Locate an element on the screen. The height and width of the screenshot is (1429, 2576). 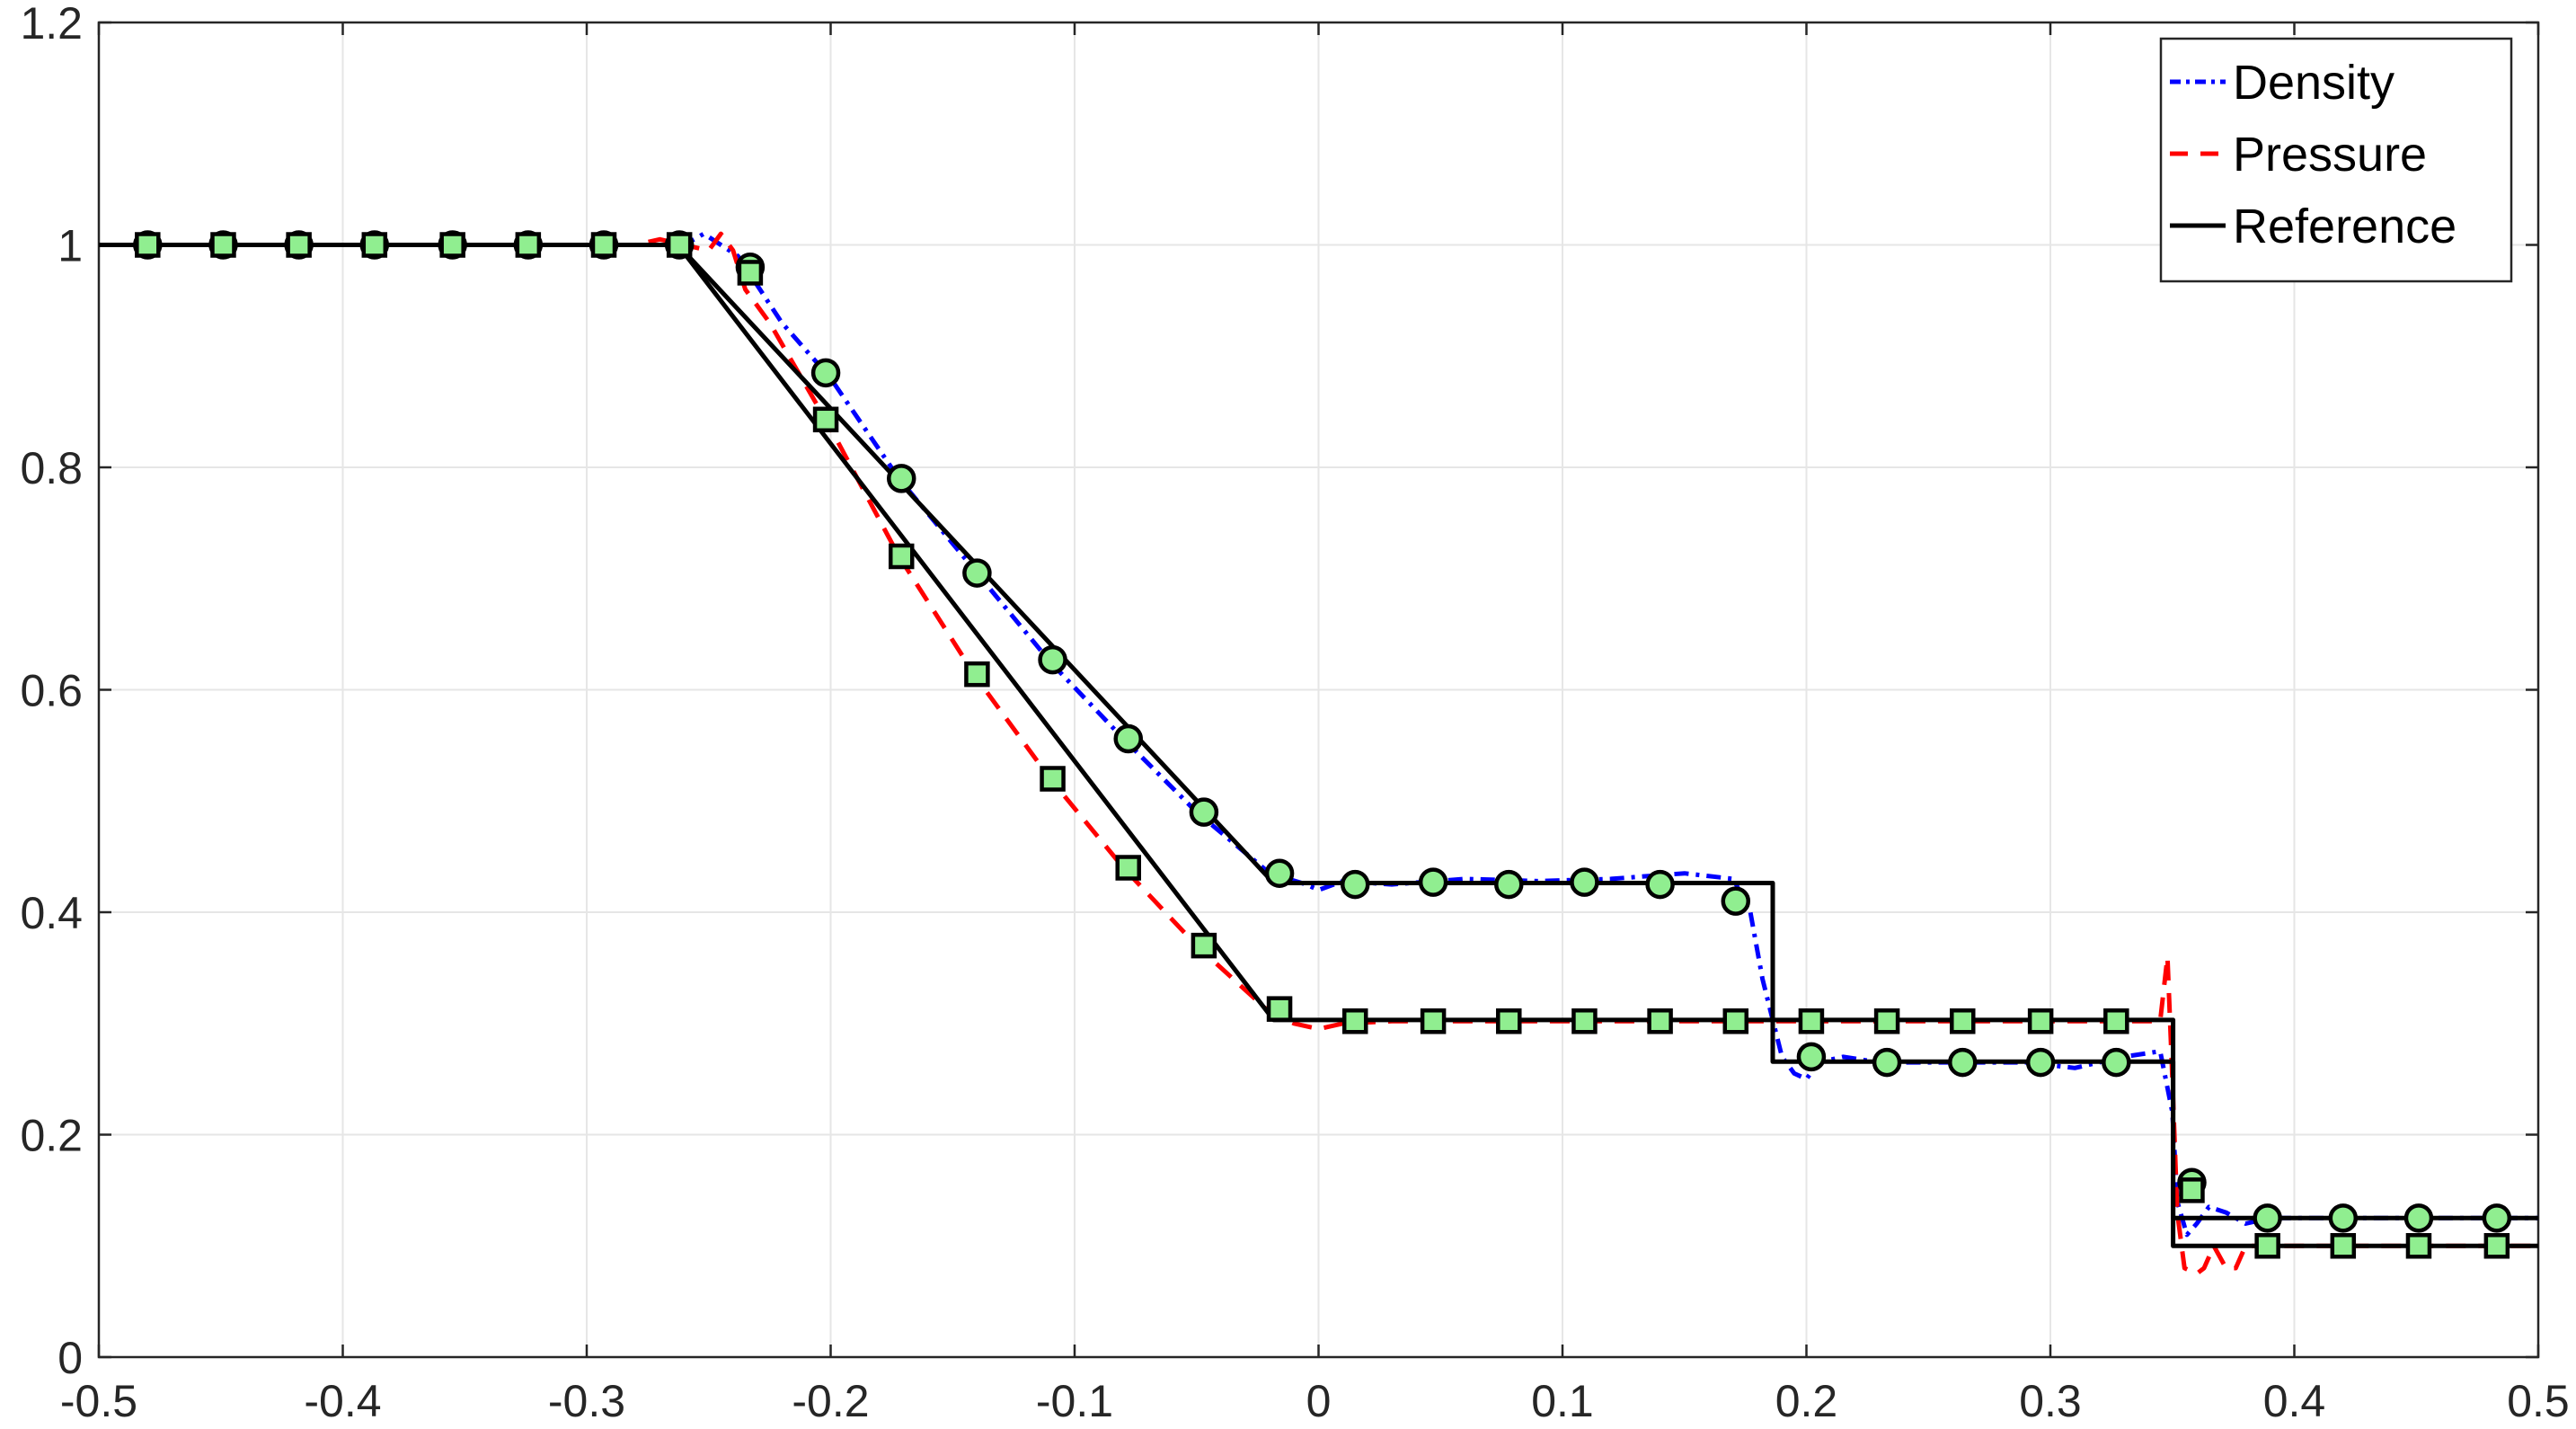
x-tick-label: 0.4 is located at coordinates (2295, 1401).